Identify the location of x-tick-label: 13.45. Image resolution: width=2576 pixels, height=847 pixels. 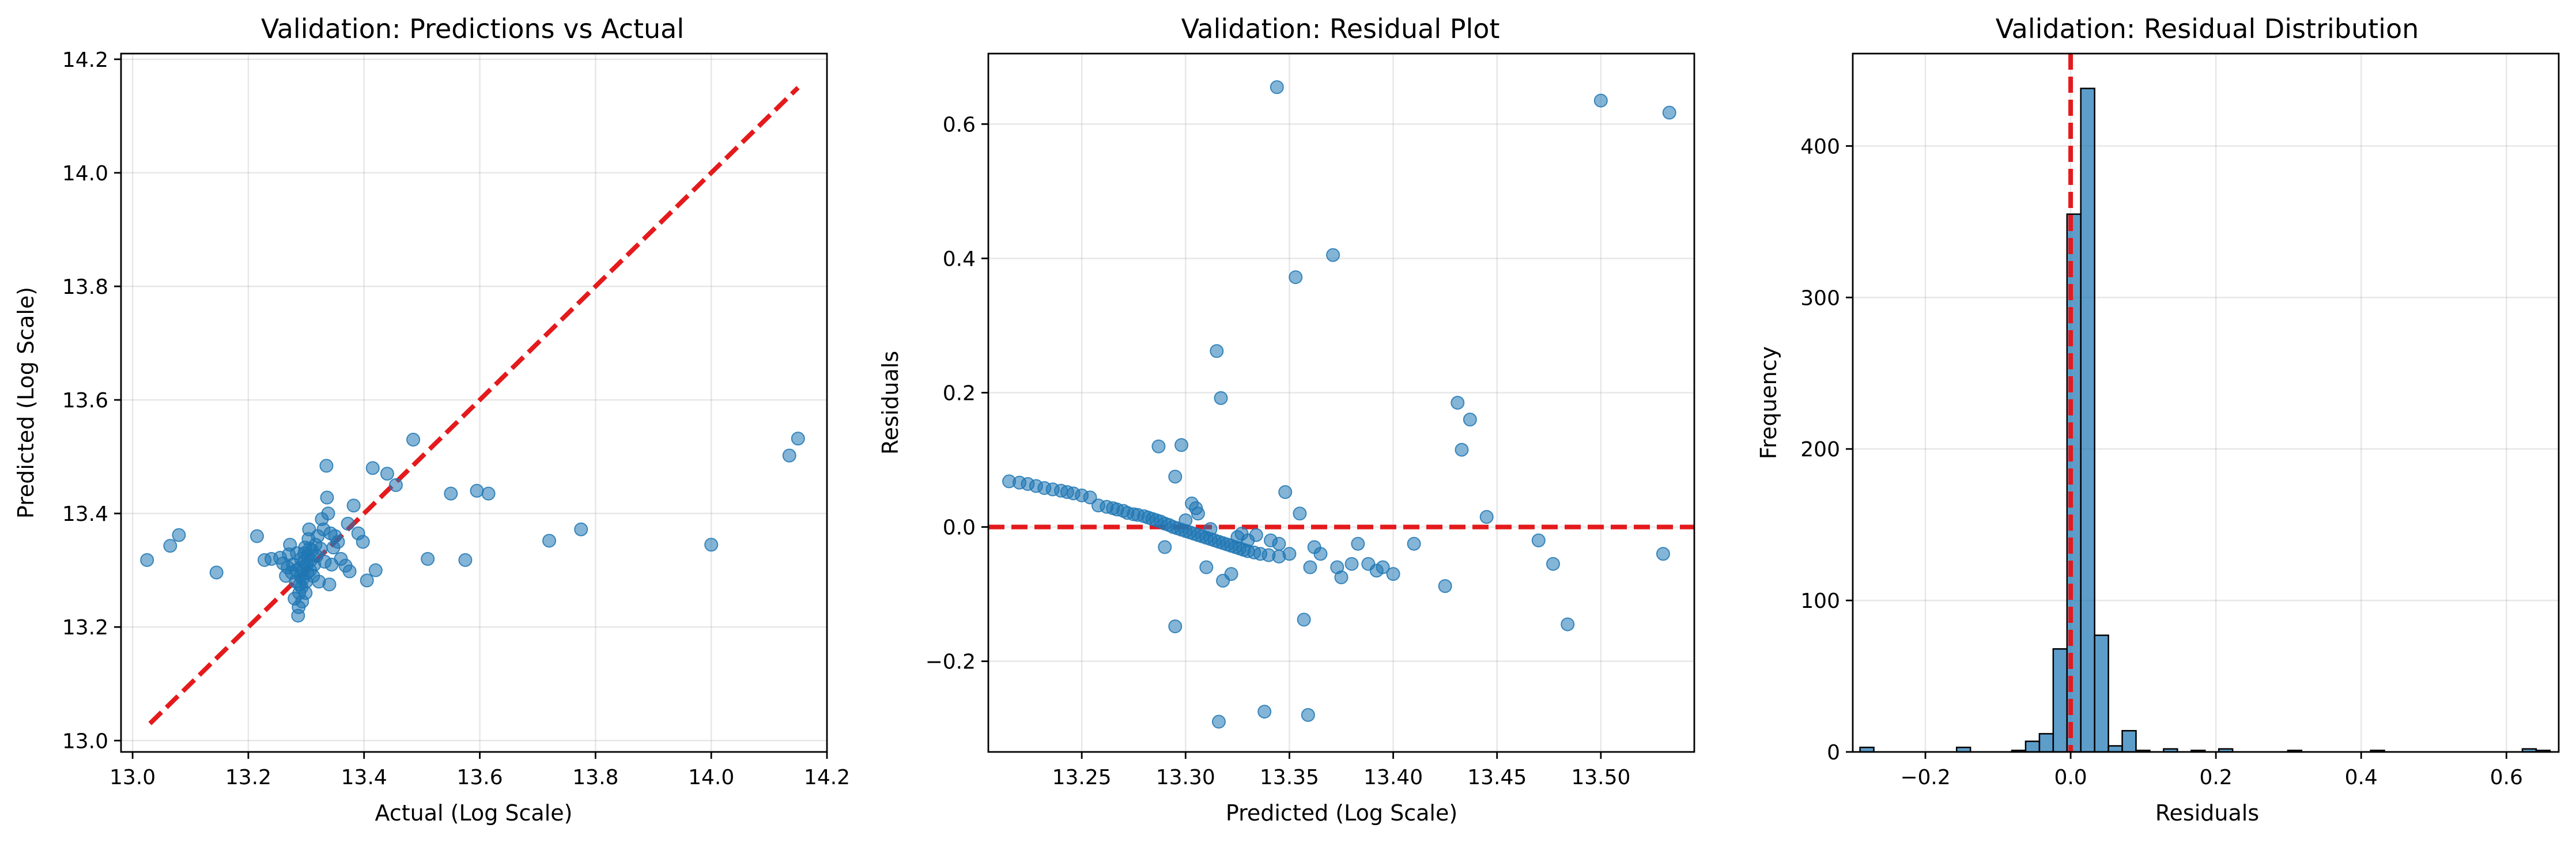
(1497, 777).